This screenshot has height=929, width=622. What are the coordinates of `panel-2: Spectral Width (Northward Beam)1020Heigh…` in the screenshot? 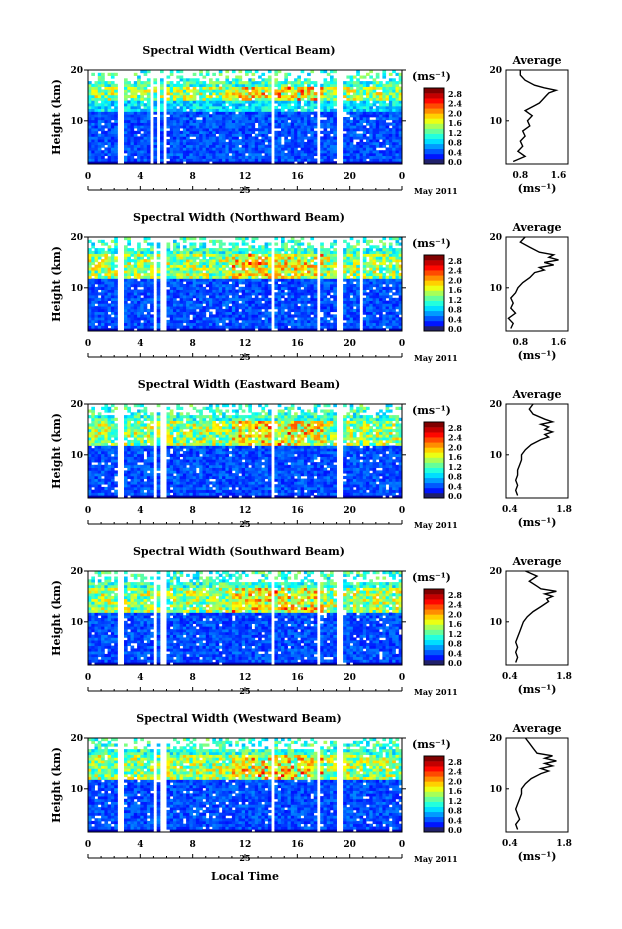 It's located at (309, 287).